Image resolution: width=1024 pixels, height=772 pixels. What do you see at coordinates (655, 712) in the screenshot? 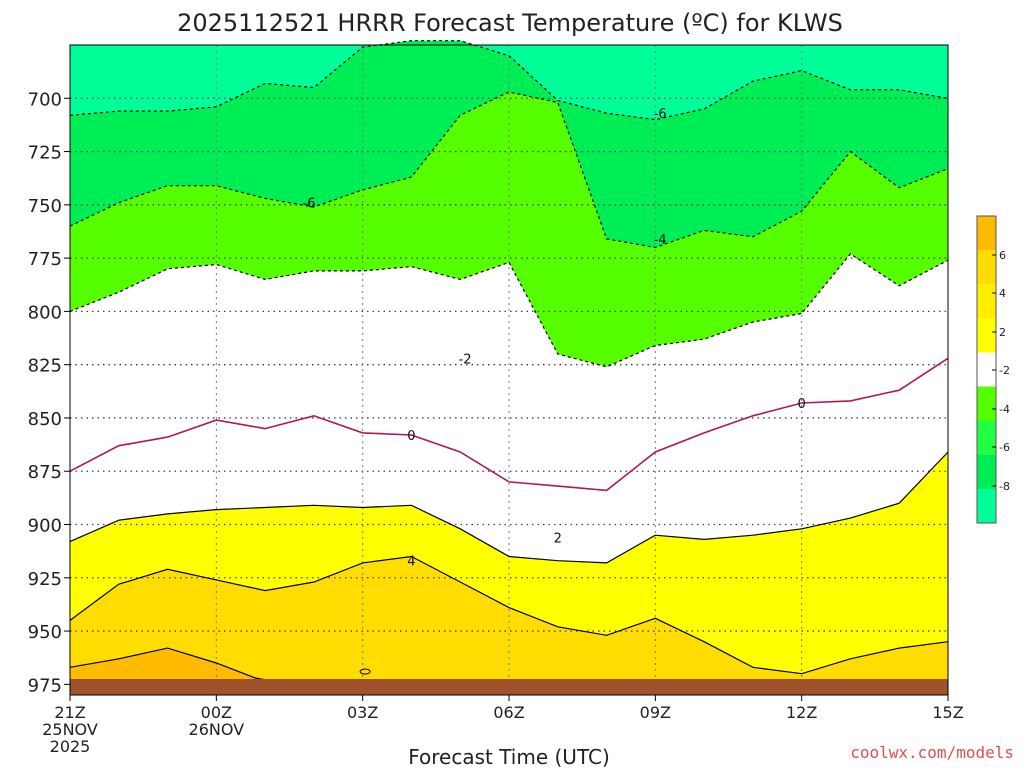
I see `x-tick-label: 09Z` at bounding box center [655, 712].